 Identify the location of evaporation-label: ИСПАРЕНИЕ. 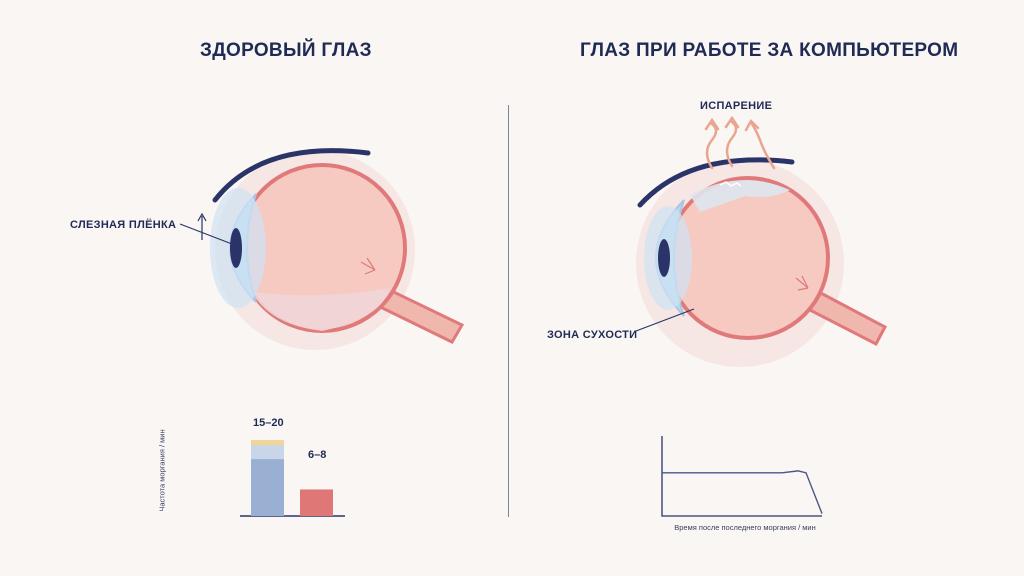
(736, 106).